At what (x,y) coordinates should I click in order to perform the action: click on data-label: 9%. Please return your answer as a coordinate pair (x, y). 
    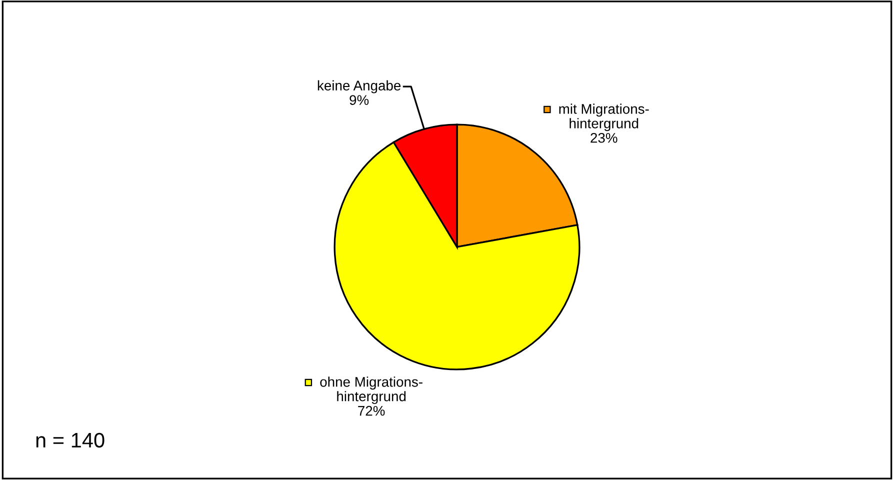
    Looking at the image, I should click on (359, 100).